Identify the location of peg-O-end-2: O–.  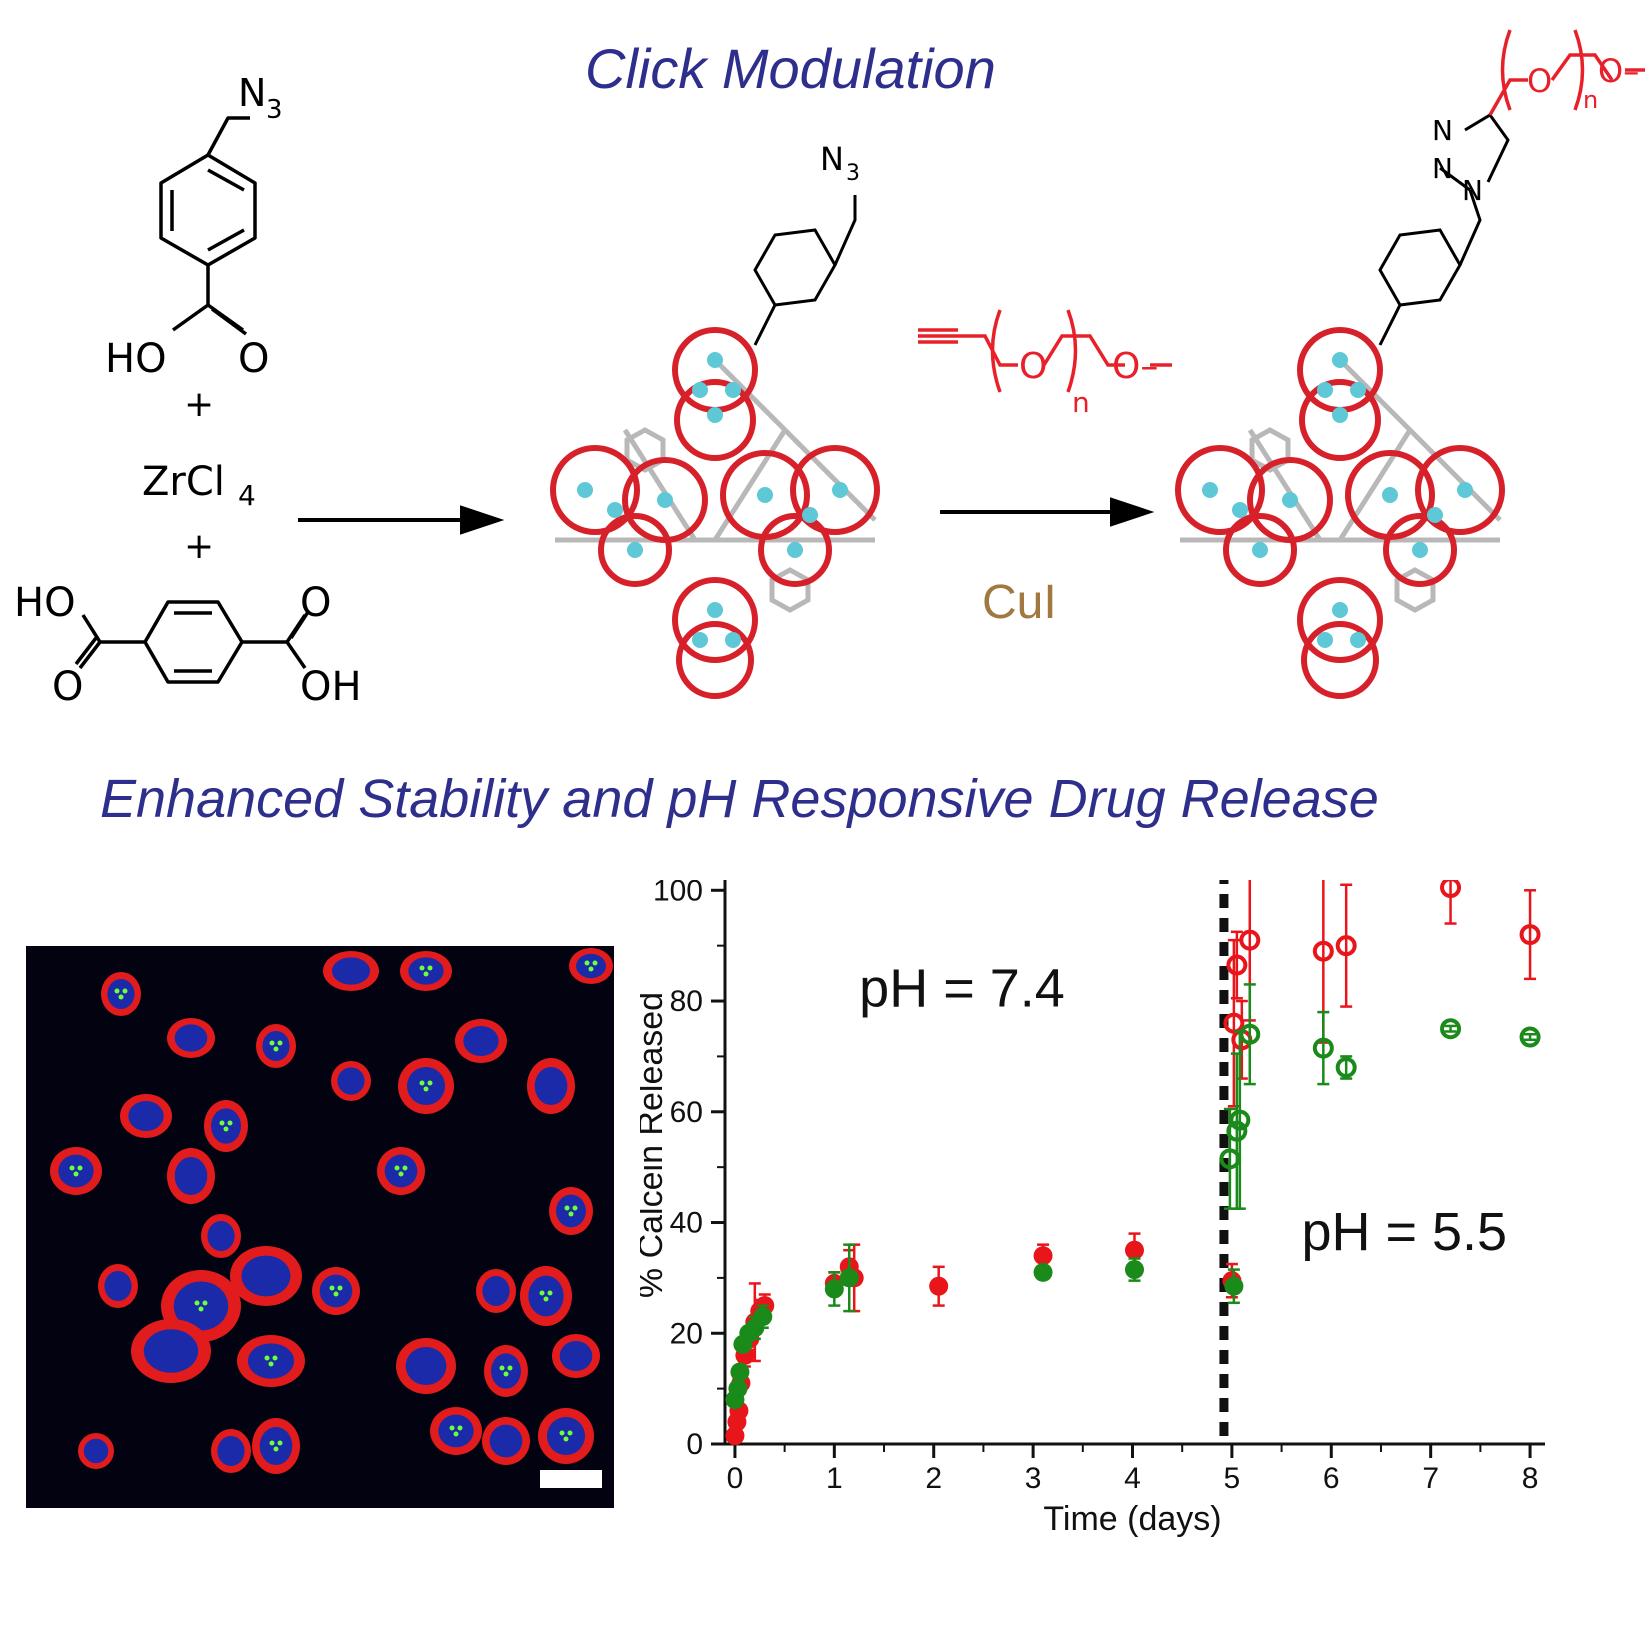
(1618, 71).